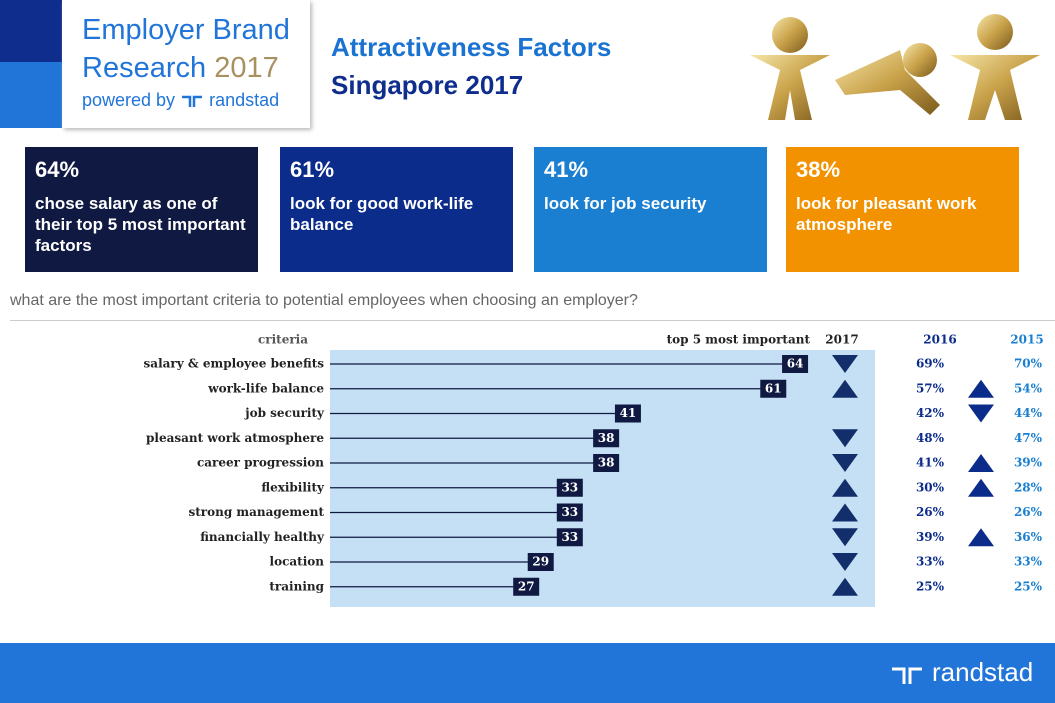  What do you see at coordinates (1028, 586) in the screenshot?
I see `value-2015: 25%` at bounding box center [1028, 586].